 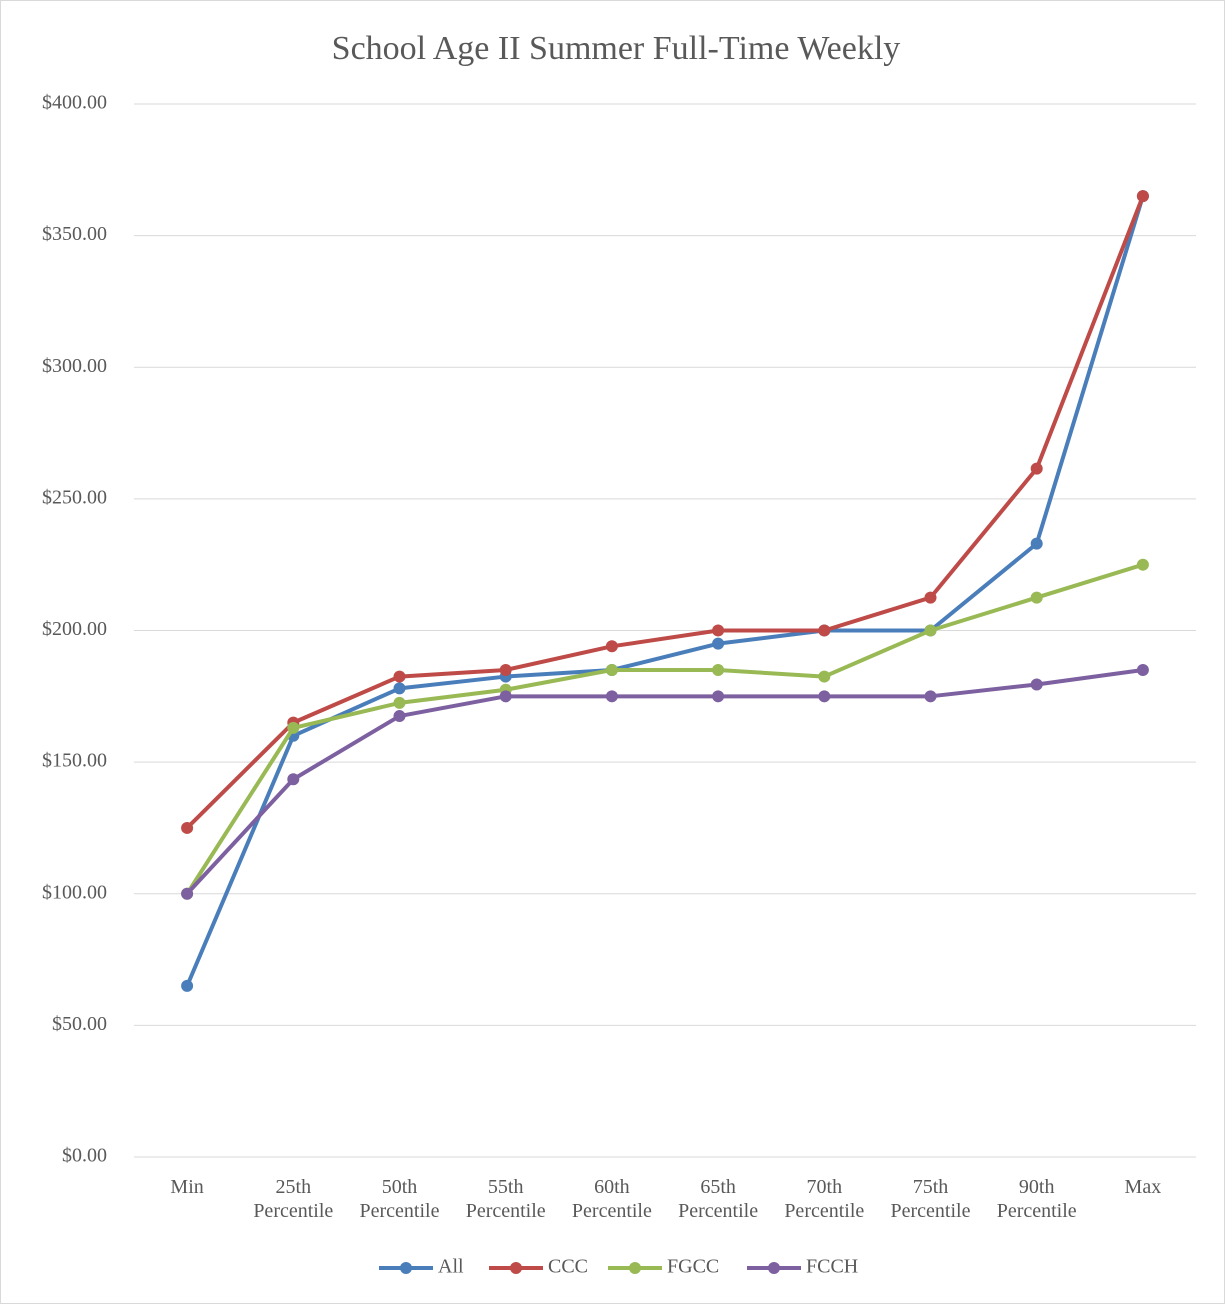 I want to click on x-tick-label: 70th Percentile, so click(x=824, y=1199).